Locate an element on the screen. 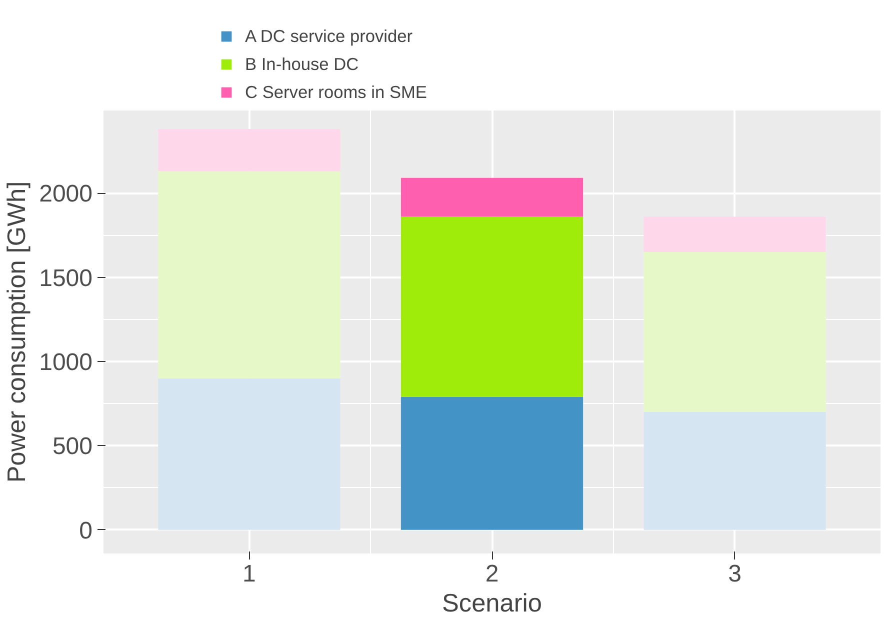 The image size is (891, 631). y-tick-label: 1500 is located at coordinates (65, 278).